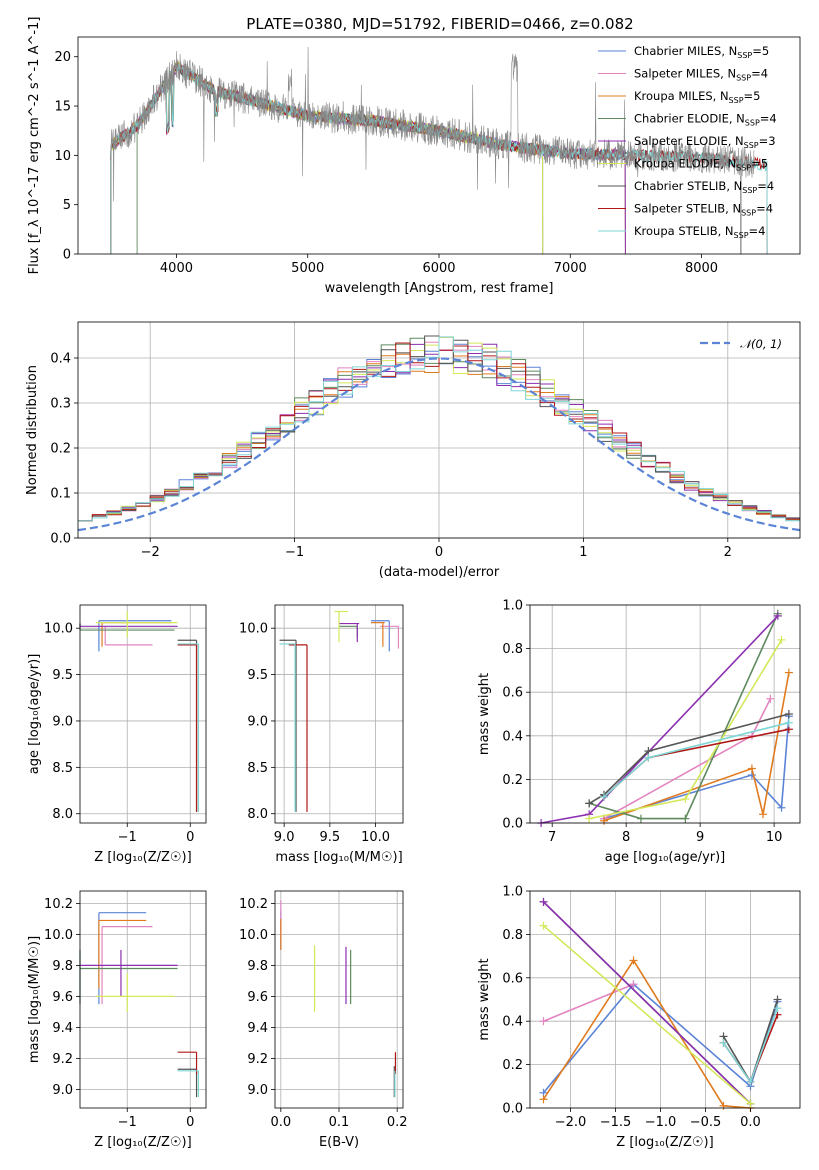 Image resolution: width=819 pixels, height=1170 pixels. I want to click on legend-text: Chabrier MILES, N, so click(685, 51).